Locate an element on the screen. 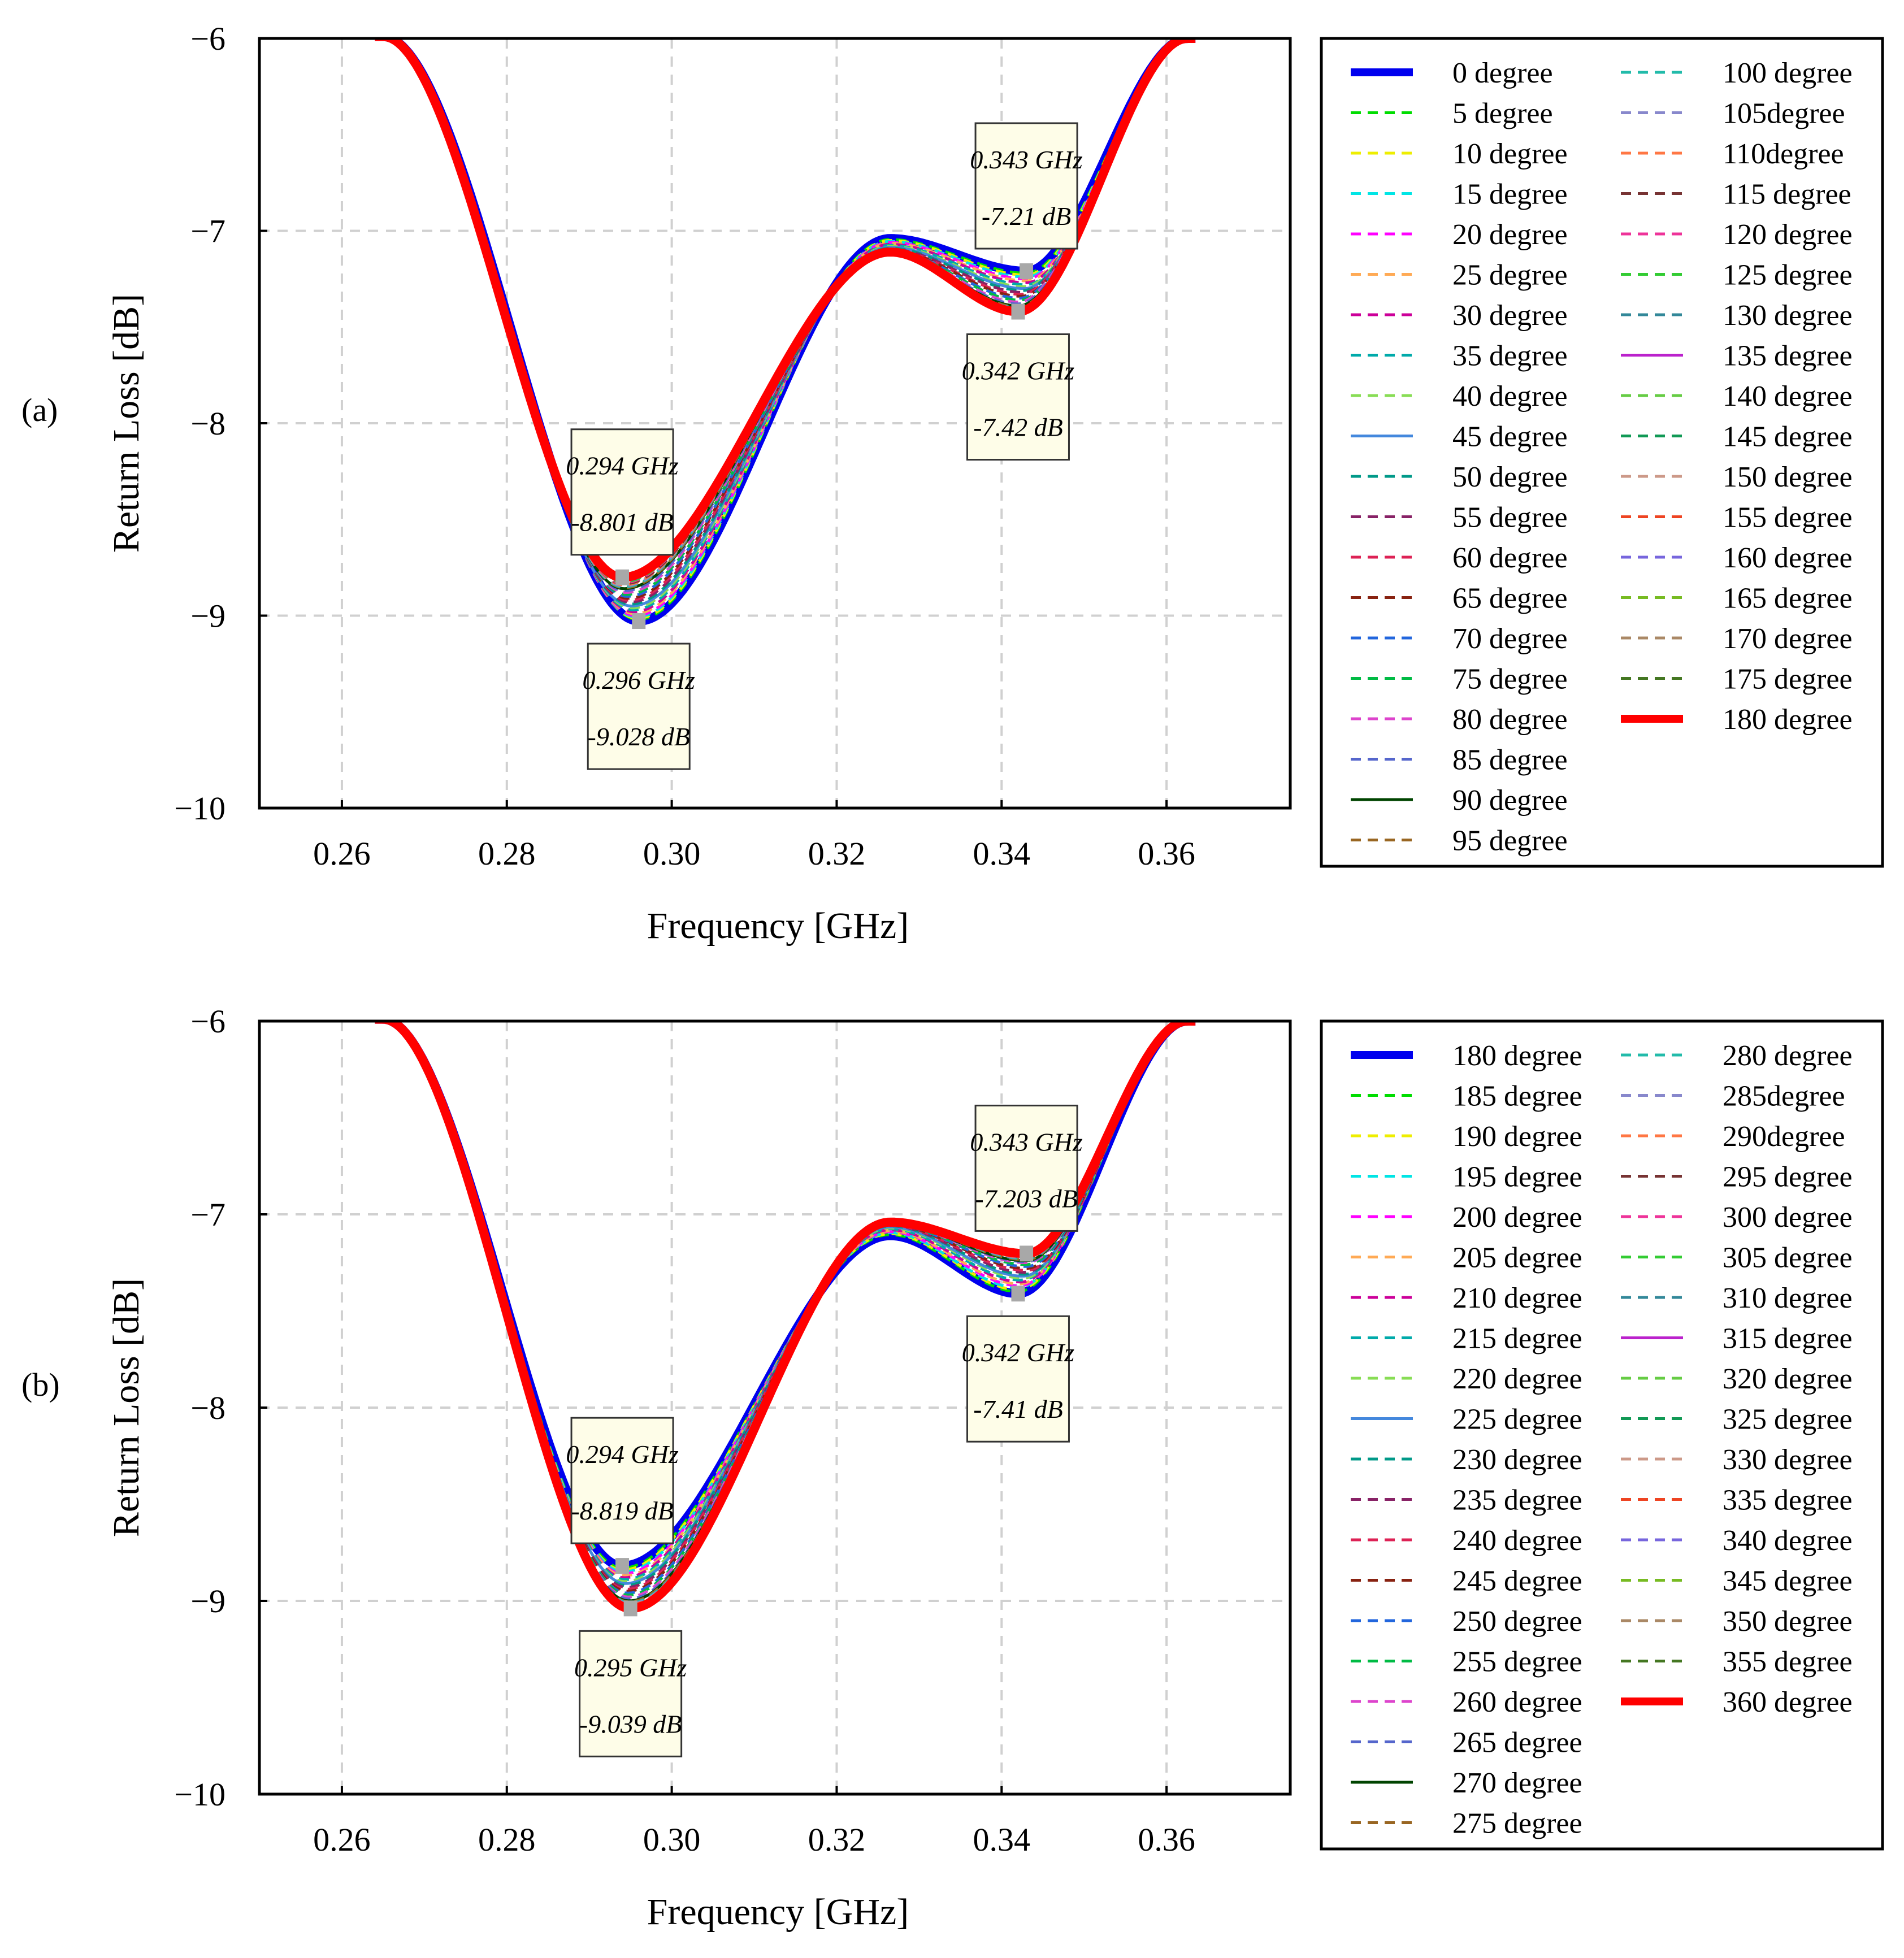 This screenshot has height=1958, width=1904. legend-label: 250 degree is located at coordinates (1517, 1621).